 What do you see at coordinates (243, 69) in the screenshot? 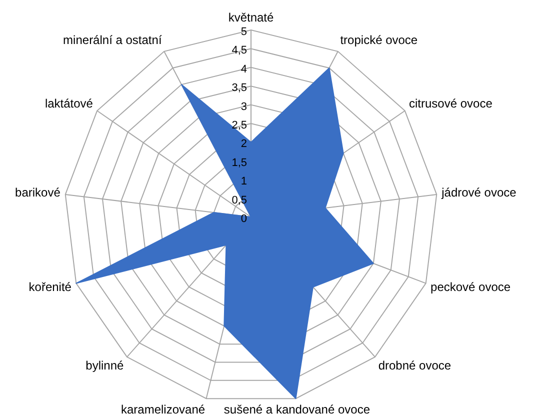
I see `y-tick-label: 4` at bounding box center [243, 69].